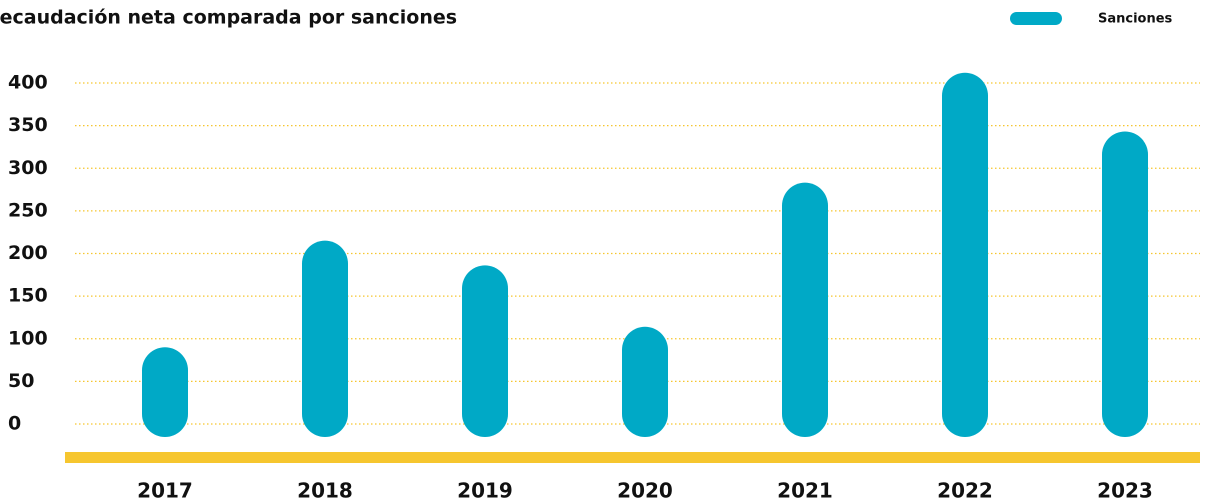 This screenshot has height=504, width=1208. Describe the element at coordinates (1036, 18) in the screenshot. I see `legend-swatch` at that location.